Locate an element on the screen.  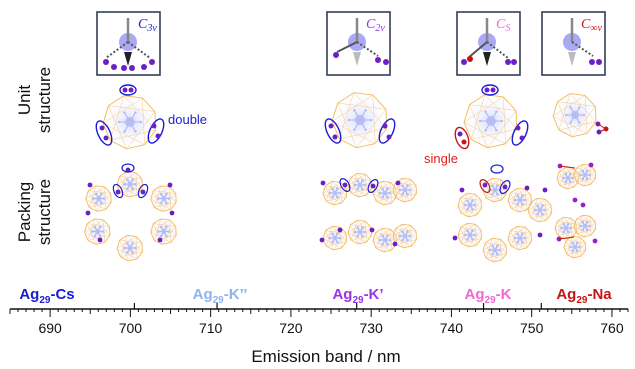
symmetry-box-c2v: C2v is located at coordinates (358, 43).